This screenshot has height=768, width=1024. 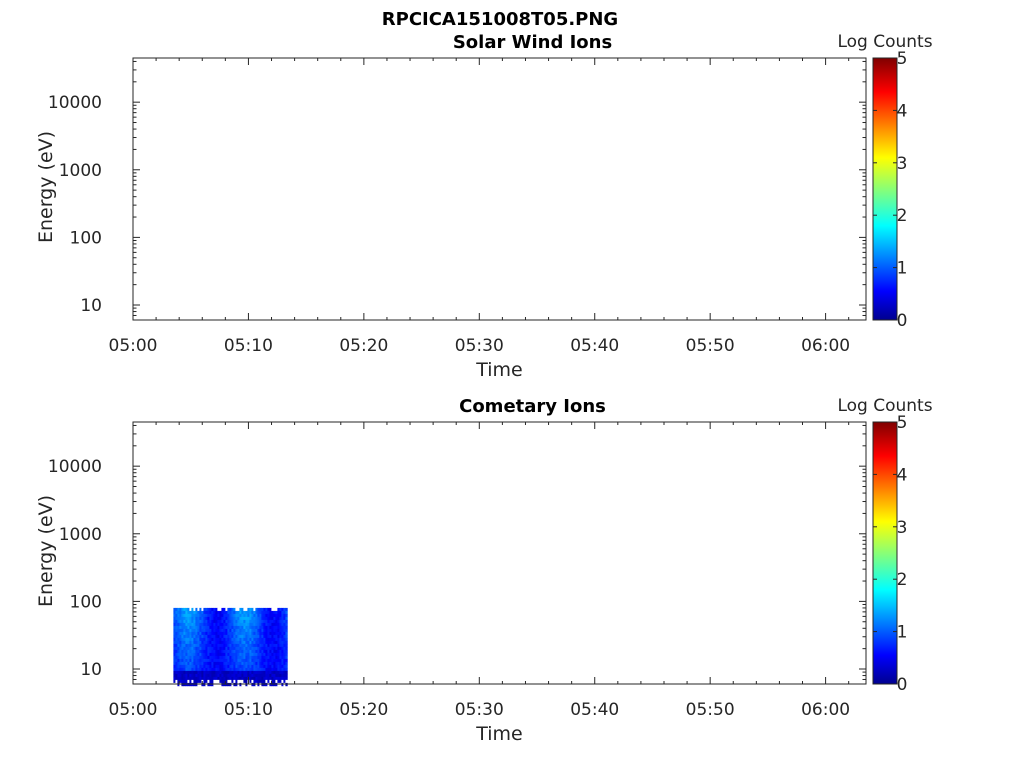 What do you see at coordinates (885, 189) in the screenshot?
I see `colorbar-gradient` at bounding box center [885, 189].